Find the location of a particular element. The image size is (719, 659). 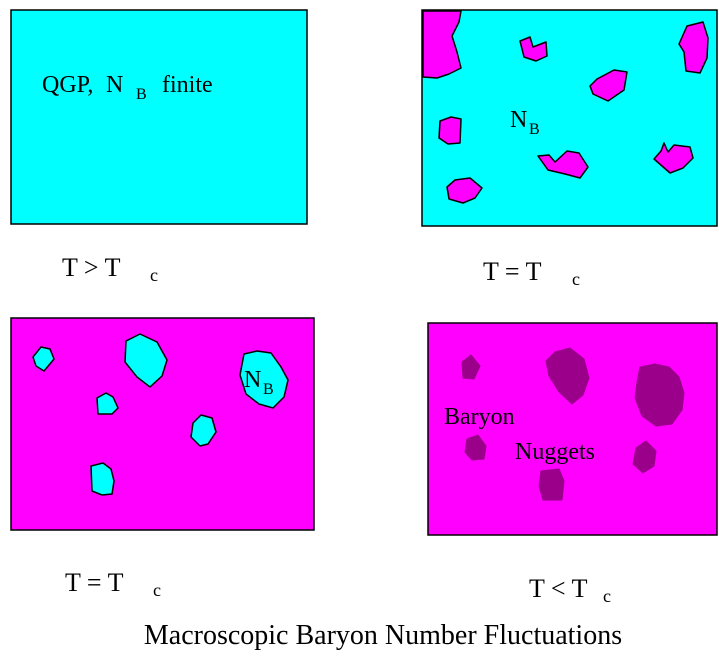

panel-bottom-right: Baryon Nuggets is located at coordinates (572, 429).